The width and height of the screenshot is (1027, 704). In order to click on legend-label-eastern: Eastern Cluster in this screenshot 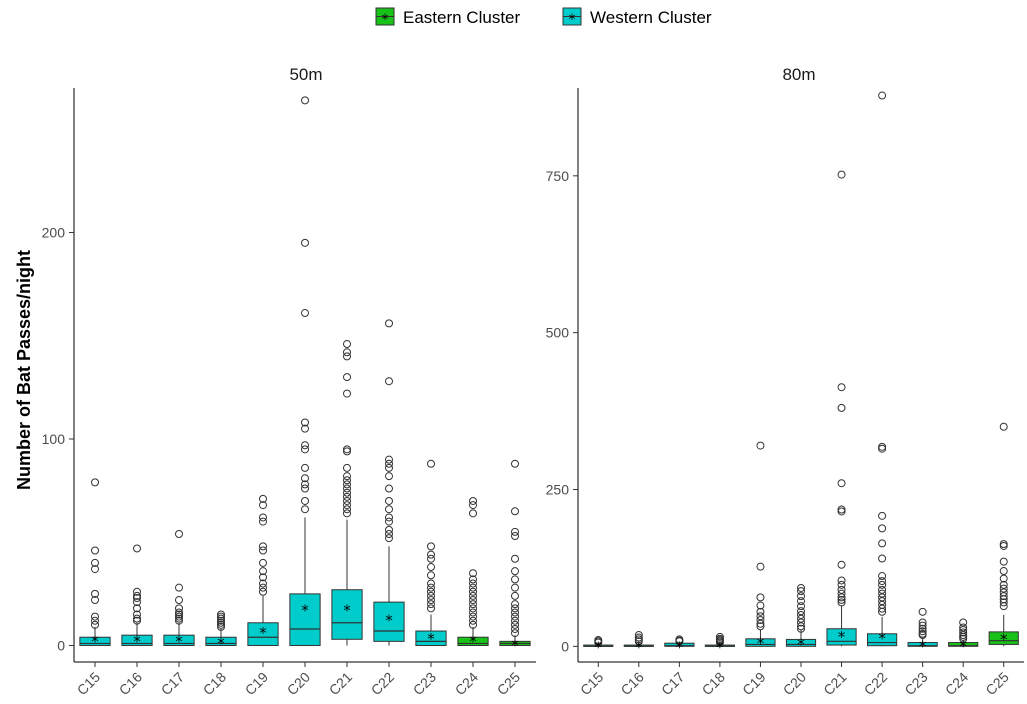, I will do `click(461, 17)`.